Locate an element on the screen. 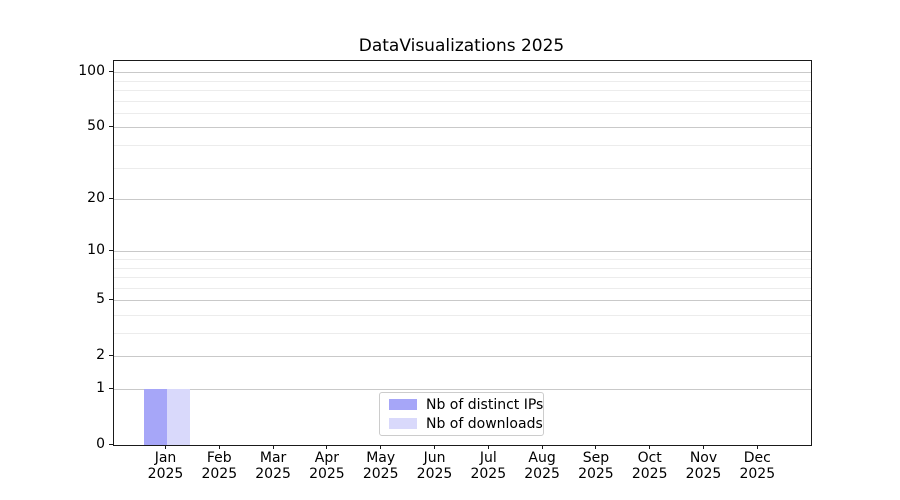 This screenshot has width=900, height=500. x-axis-tick-label-month: Jun is located at coordinates (434, 458).